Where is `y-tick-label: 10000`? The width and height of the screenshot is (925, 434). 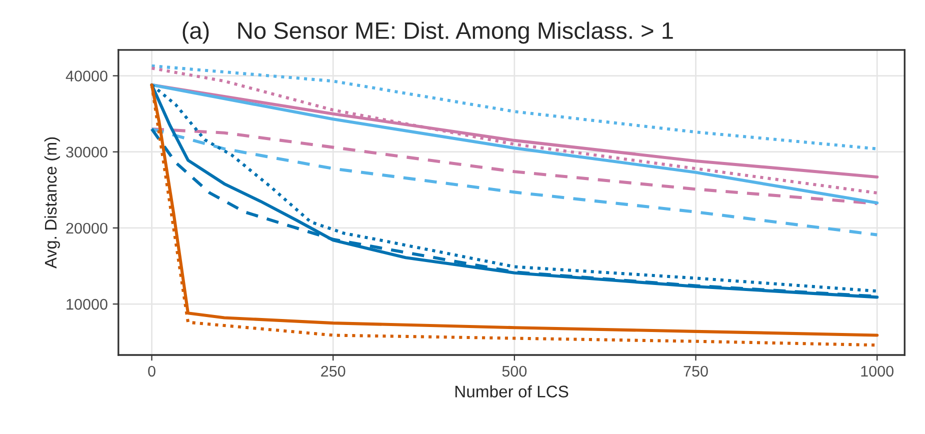 y-tick-label: 10000 is located at coordinates (87, 304).